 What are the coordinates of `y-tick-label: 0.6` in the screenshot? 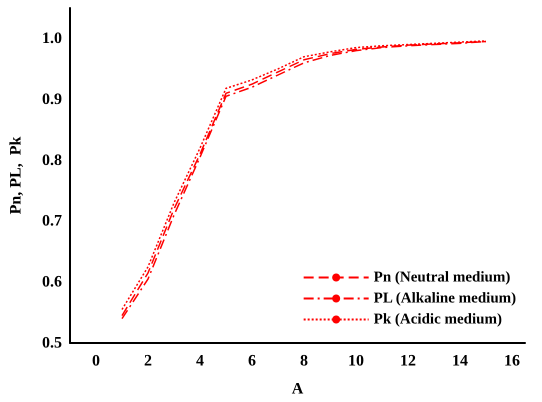 It's located at (52, 282).